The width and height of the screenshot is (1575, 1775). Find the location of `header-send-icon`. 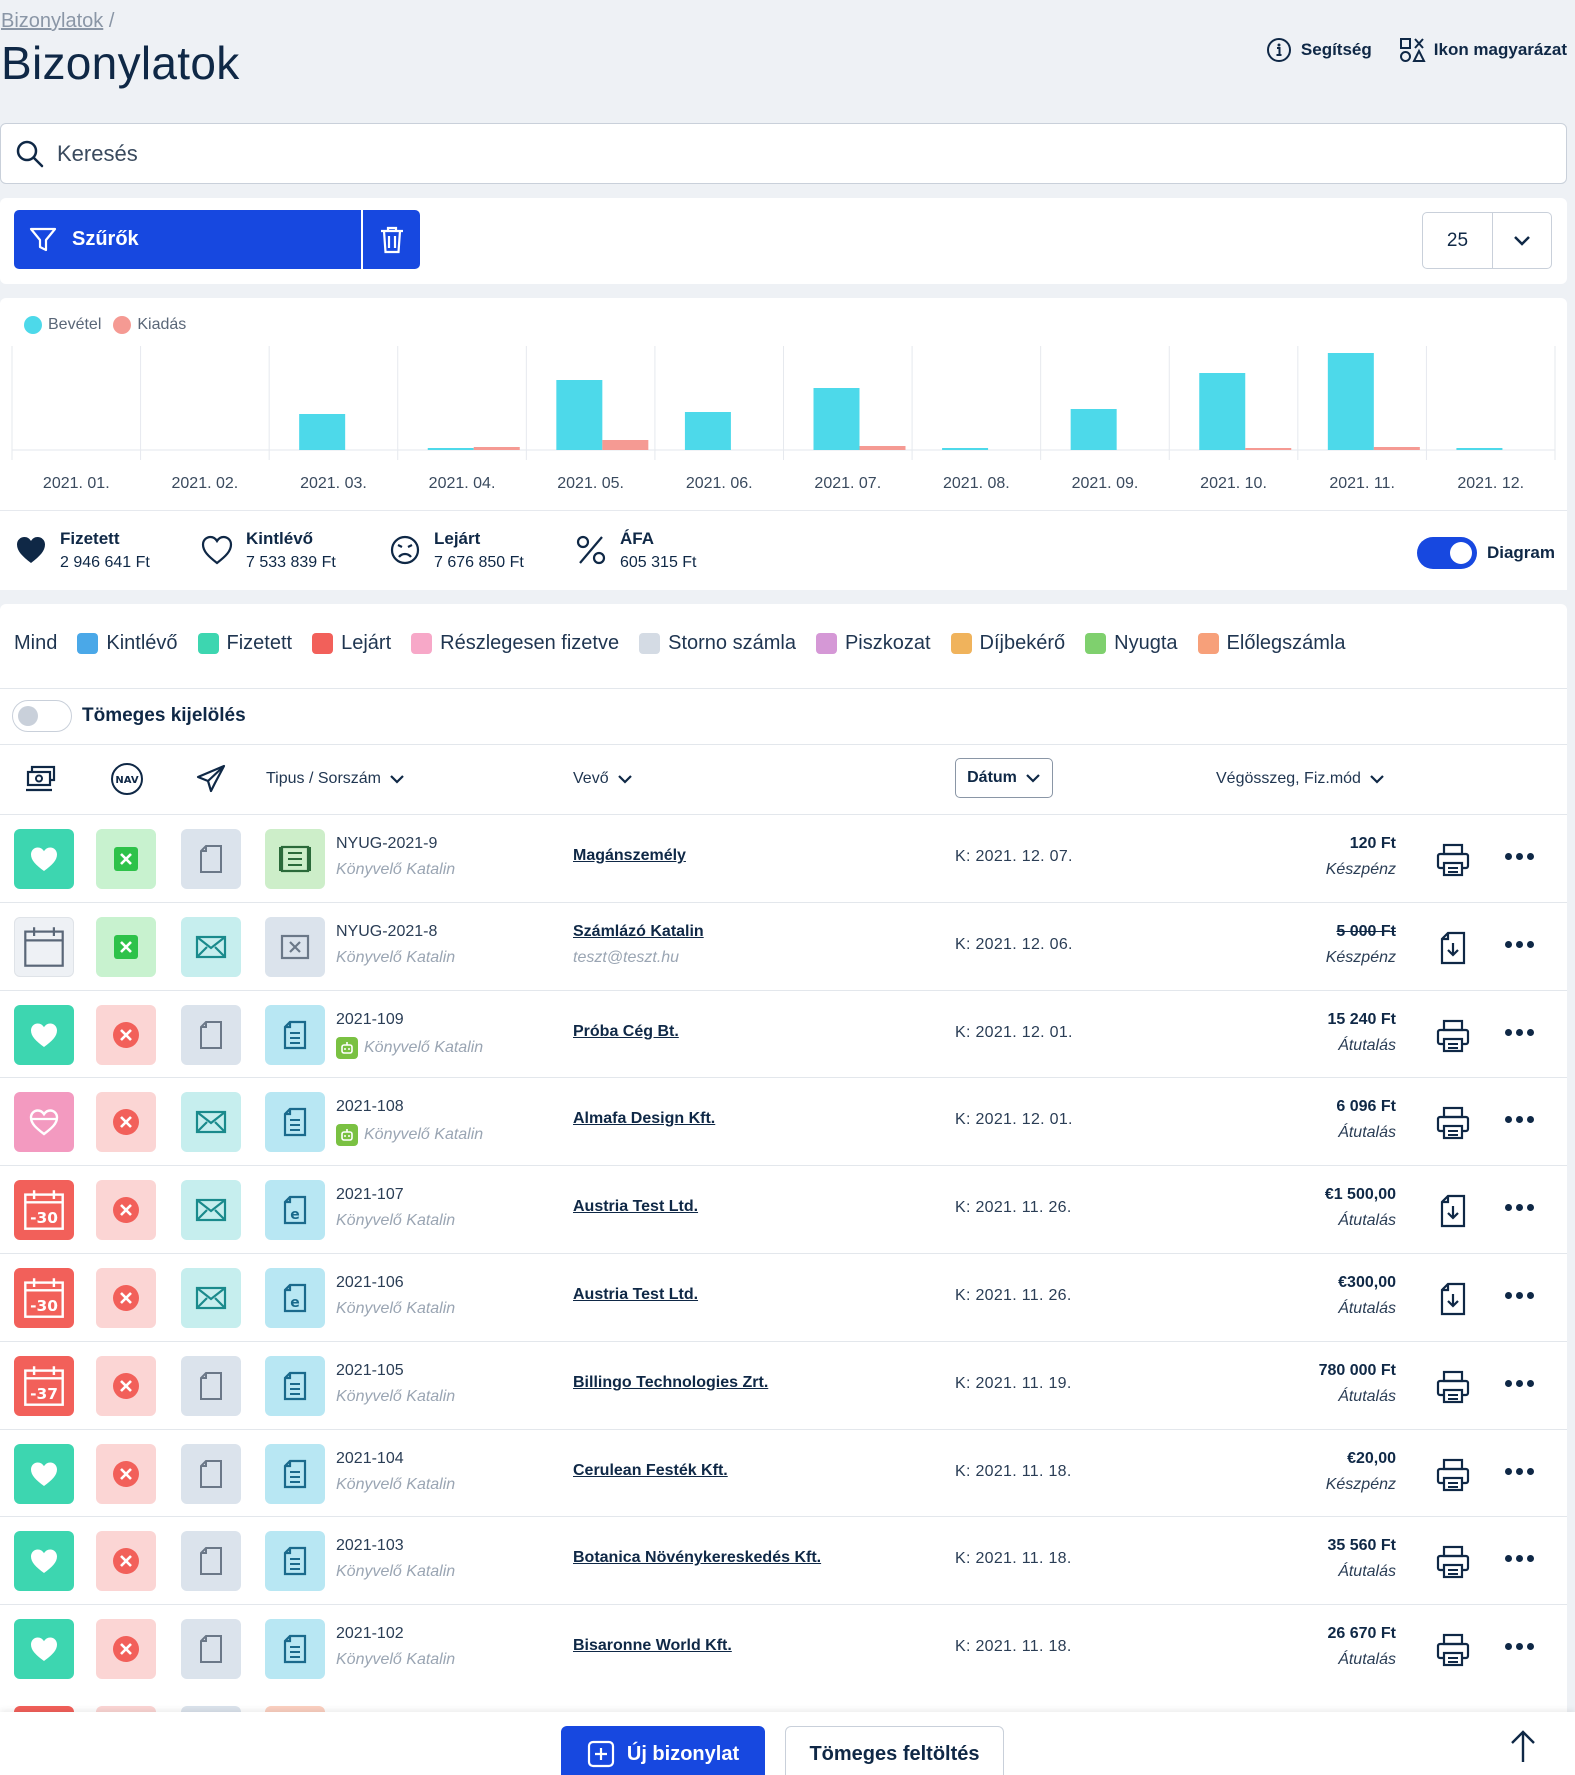

header-send-icon is located at coordinates (211, 779).